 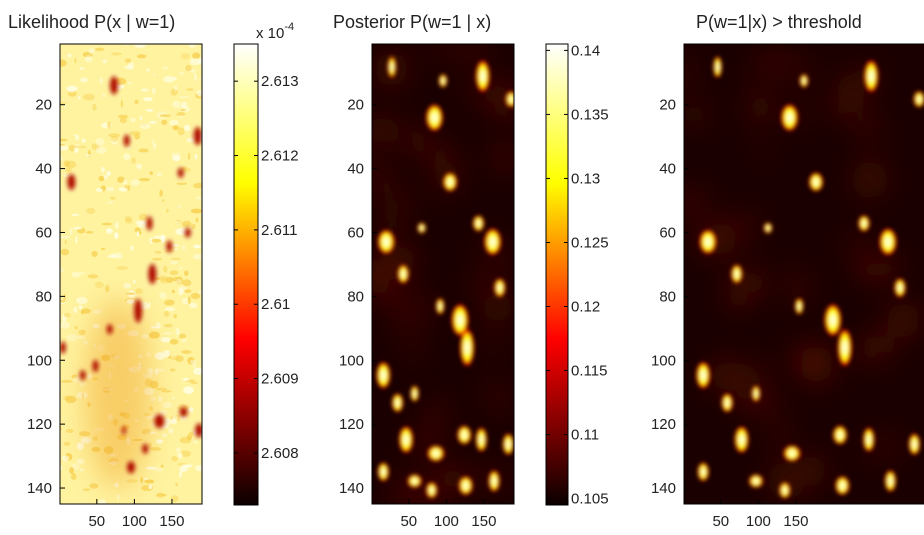 I want to click on colorbar-tick-label: 2.611, so click(x=279, y=230).